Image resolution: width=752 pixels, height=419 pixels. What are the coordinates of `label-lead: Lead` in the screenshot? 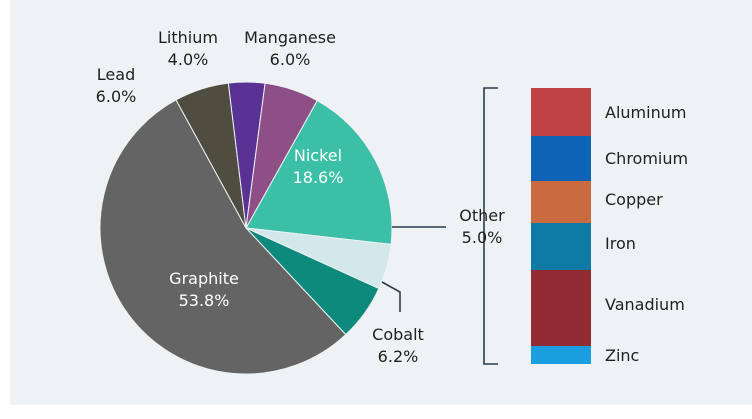 It's located at (116, 74).